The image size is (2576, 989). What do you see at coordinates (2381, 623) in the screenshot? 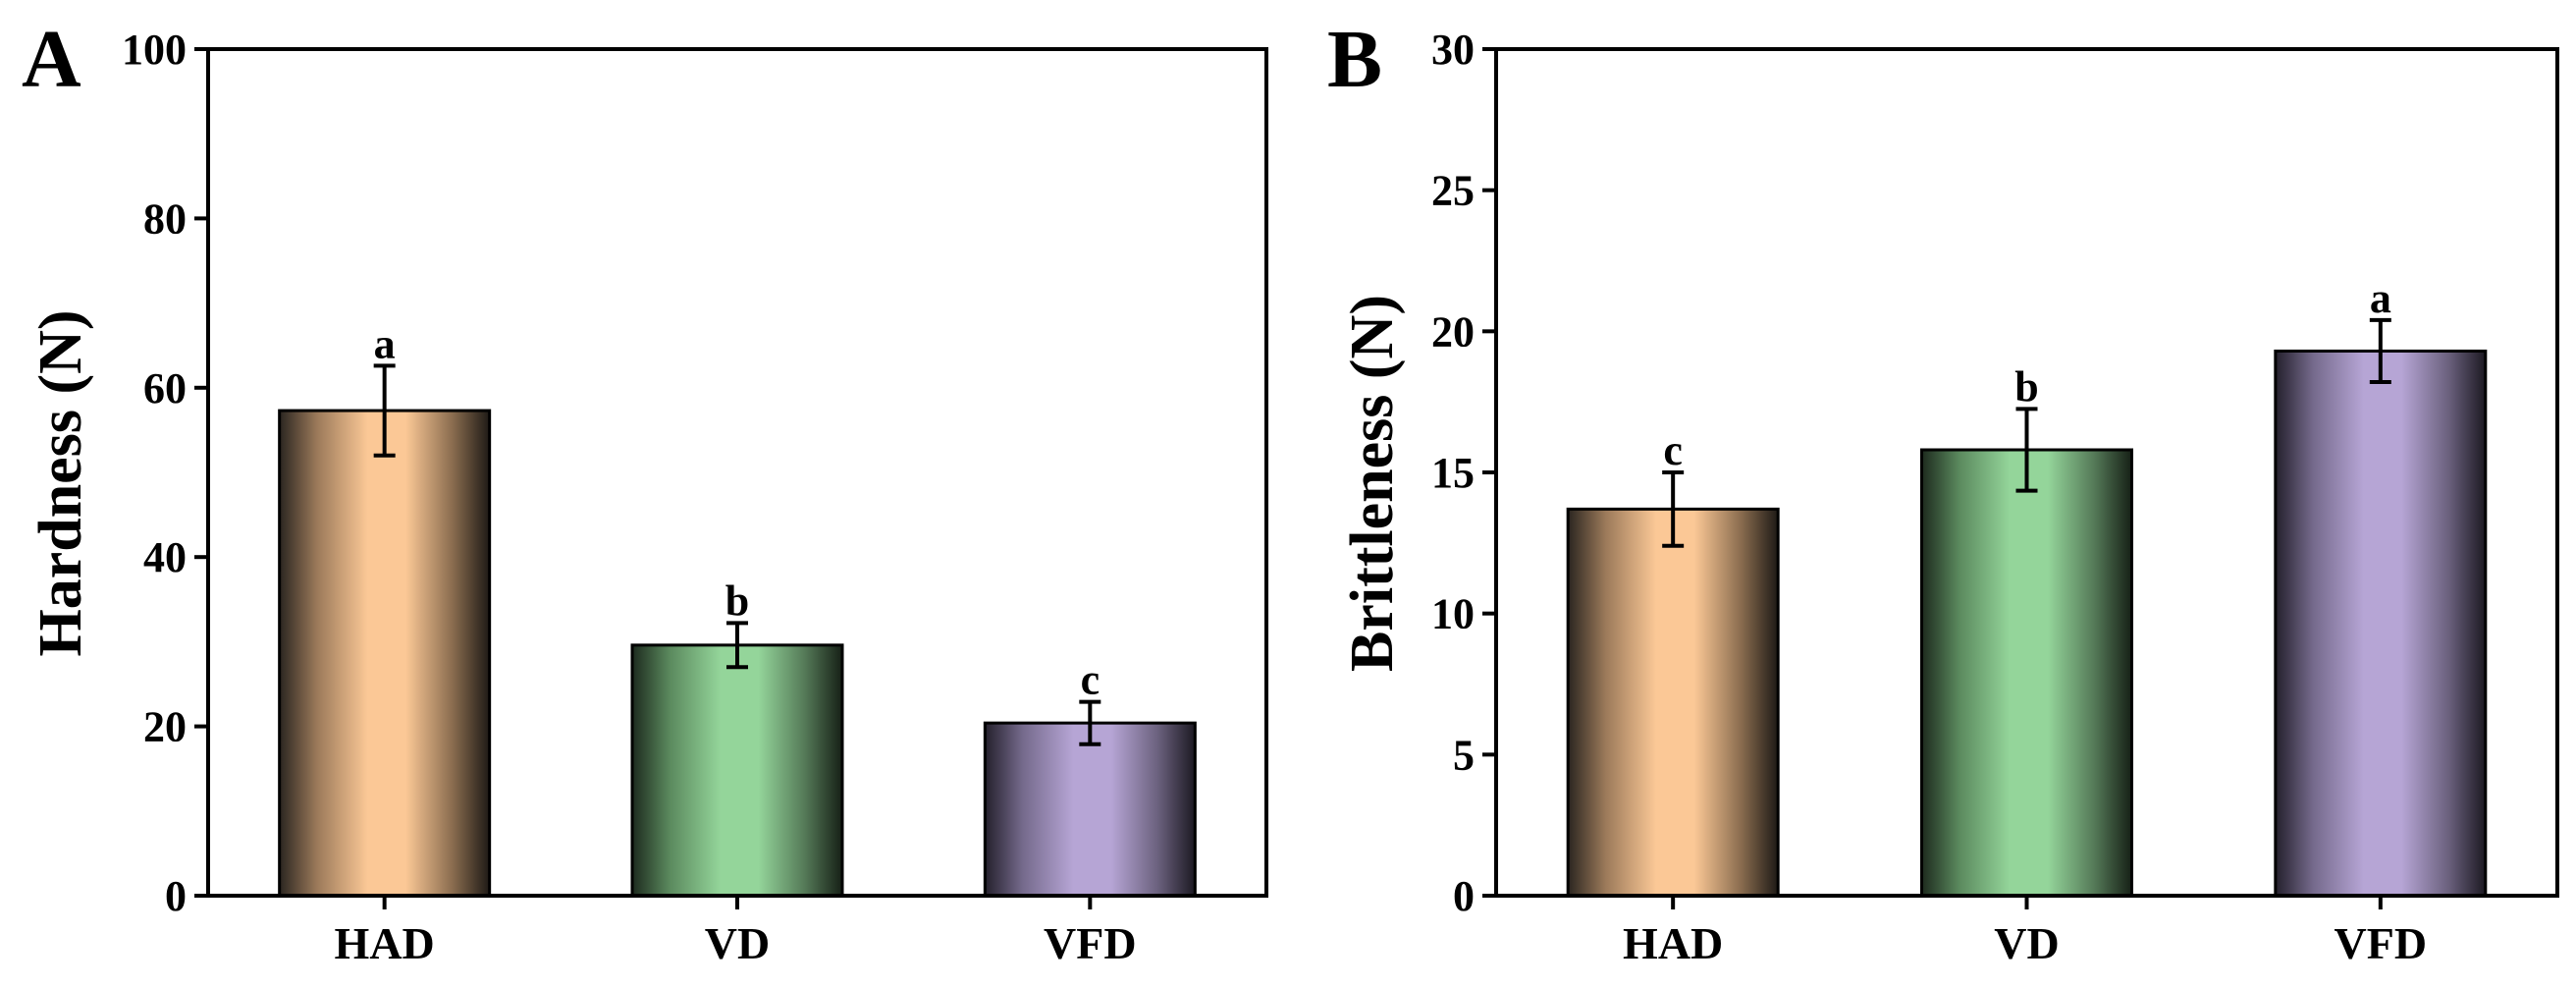
I see `bar-vfd-b` at bounding box center [2381, 623].